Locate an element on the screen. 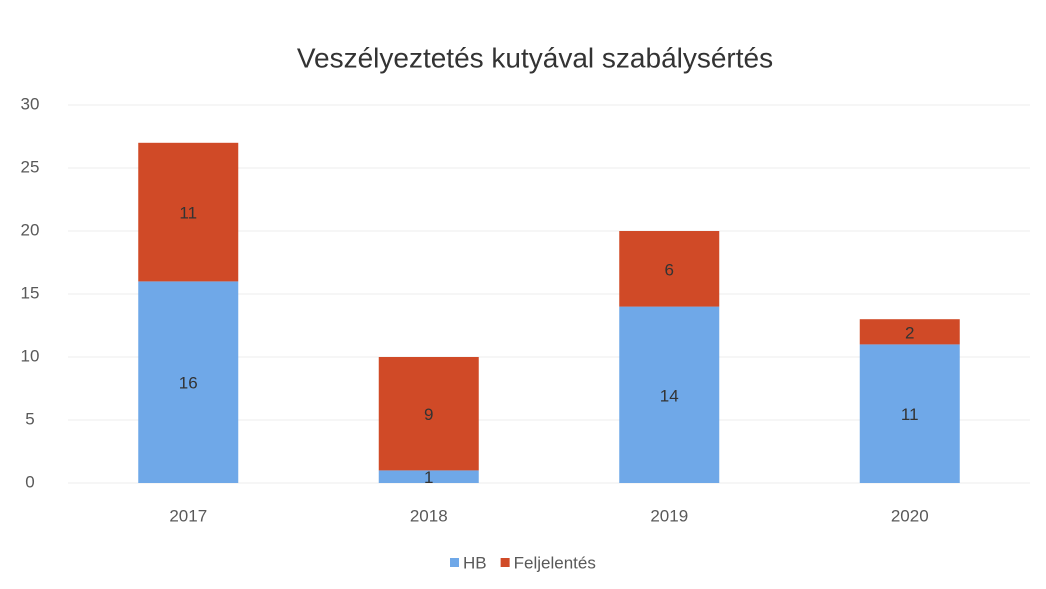 This screenshot has height=589, width=1046. data-label: 9 is located at coordinates (428, 414).